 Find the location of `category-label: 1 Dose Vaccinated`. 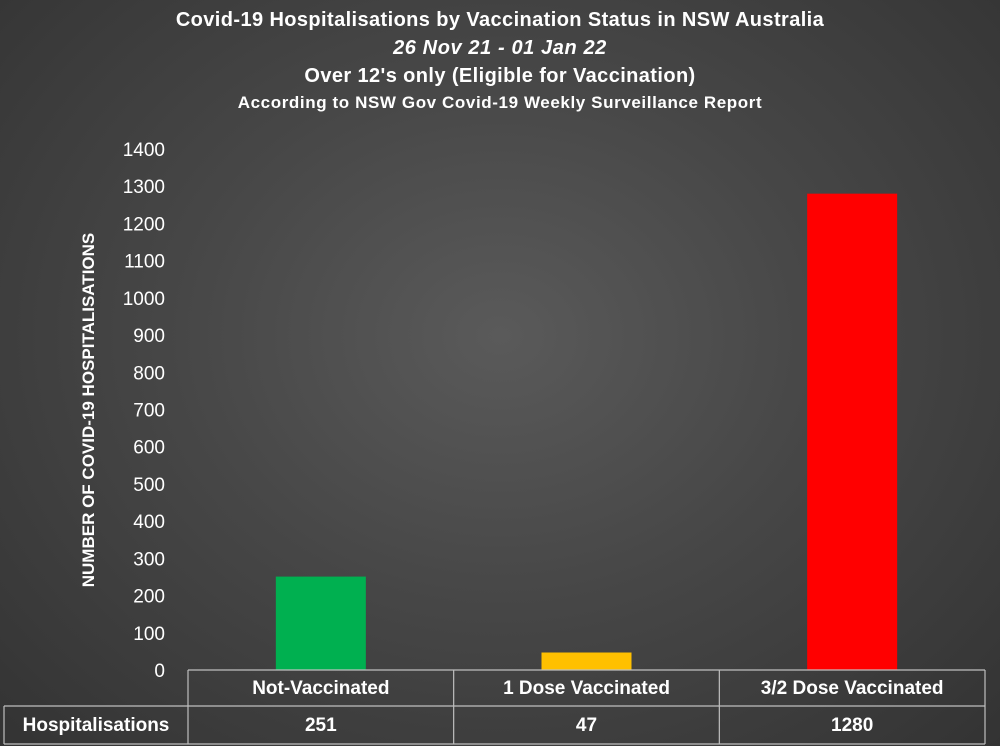

category-label: 1 Dose Vaccinated is located at coordinates (586, 688).